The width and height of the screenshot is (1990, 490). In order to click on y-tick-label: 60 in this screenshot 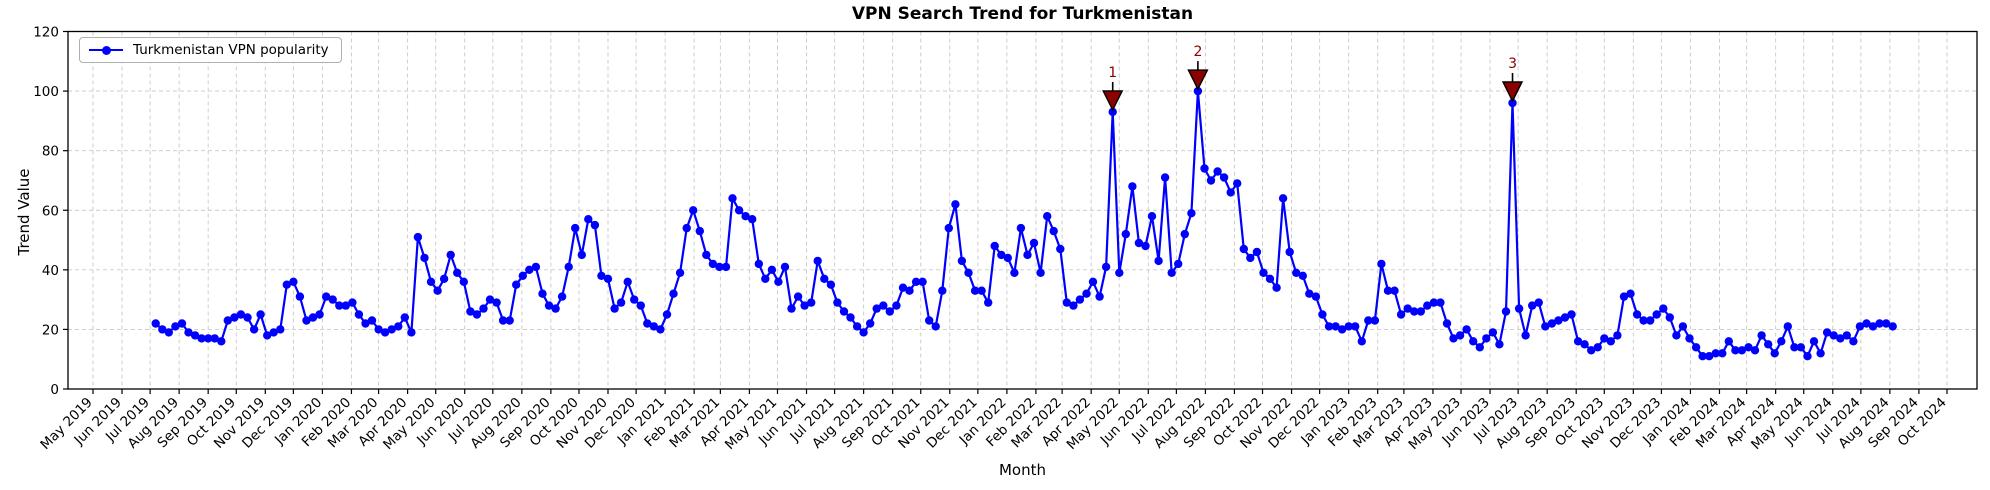, I will do `click(50, 211)`.